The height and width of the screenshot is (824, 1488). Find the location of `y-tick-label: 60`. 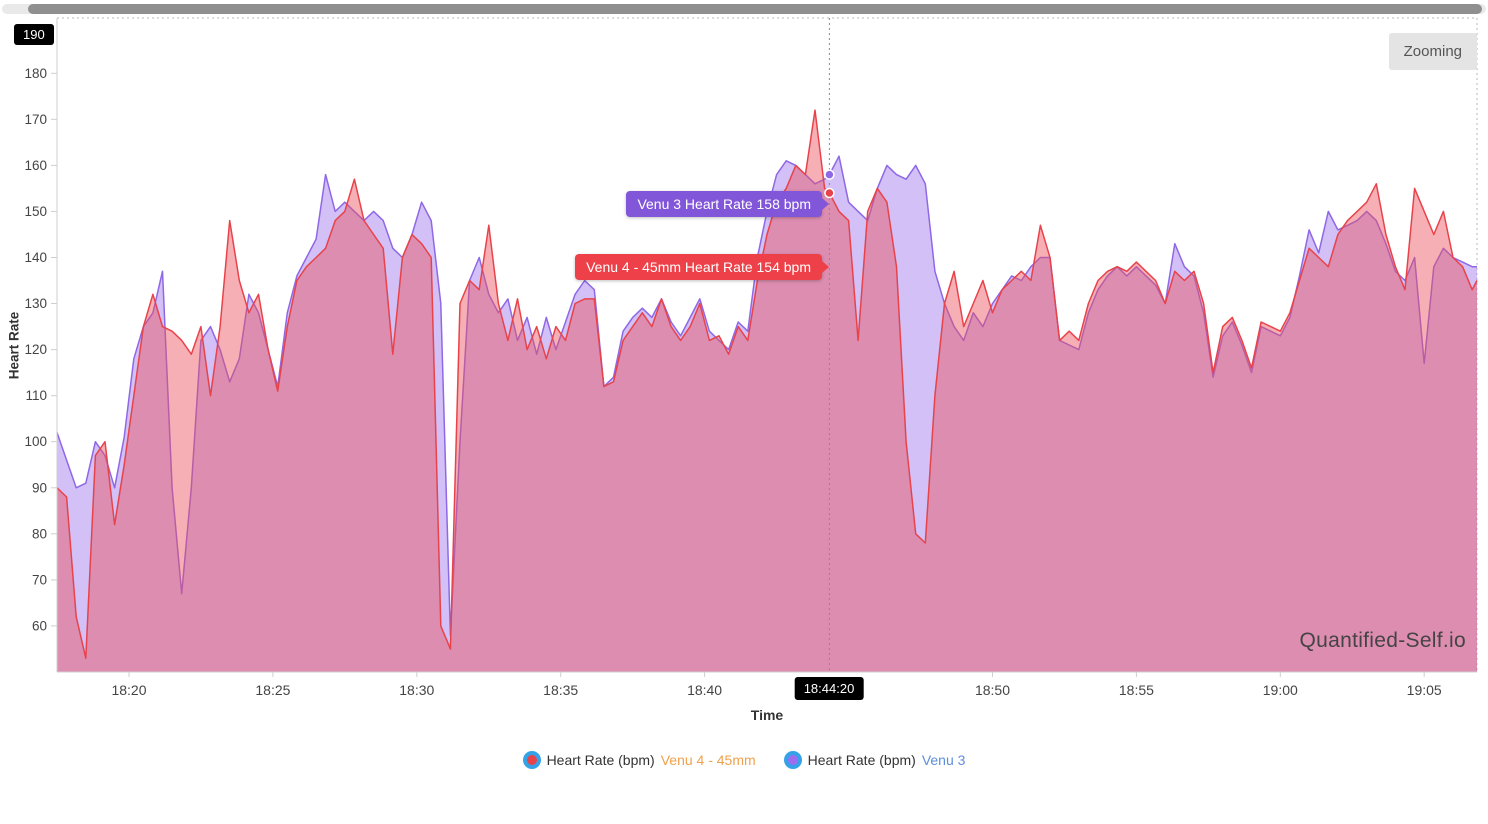

y-tick-label: 60 is located at coordinates (39, 625).